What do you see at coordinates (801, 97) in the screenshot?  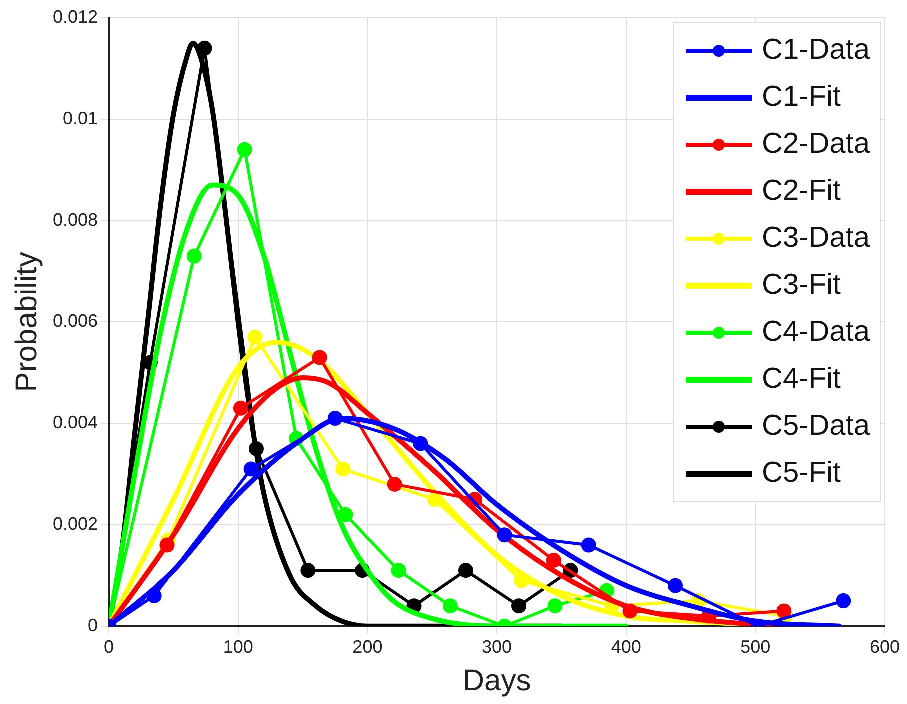 I see `legend-label: C1-Fit` at bounding box center [801, 97].